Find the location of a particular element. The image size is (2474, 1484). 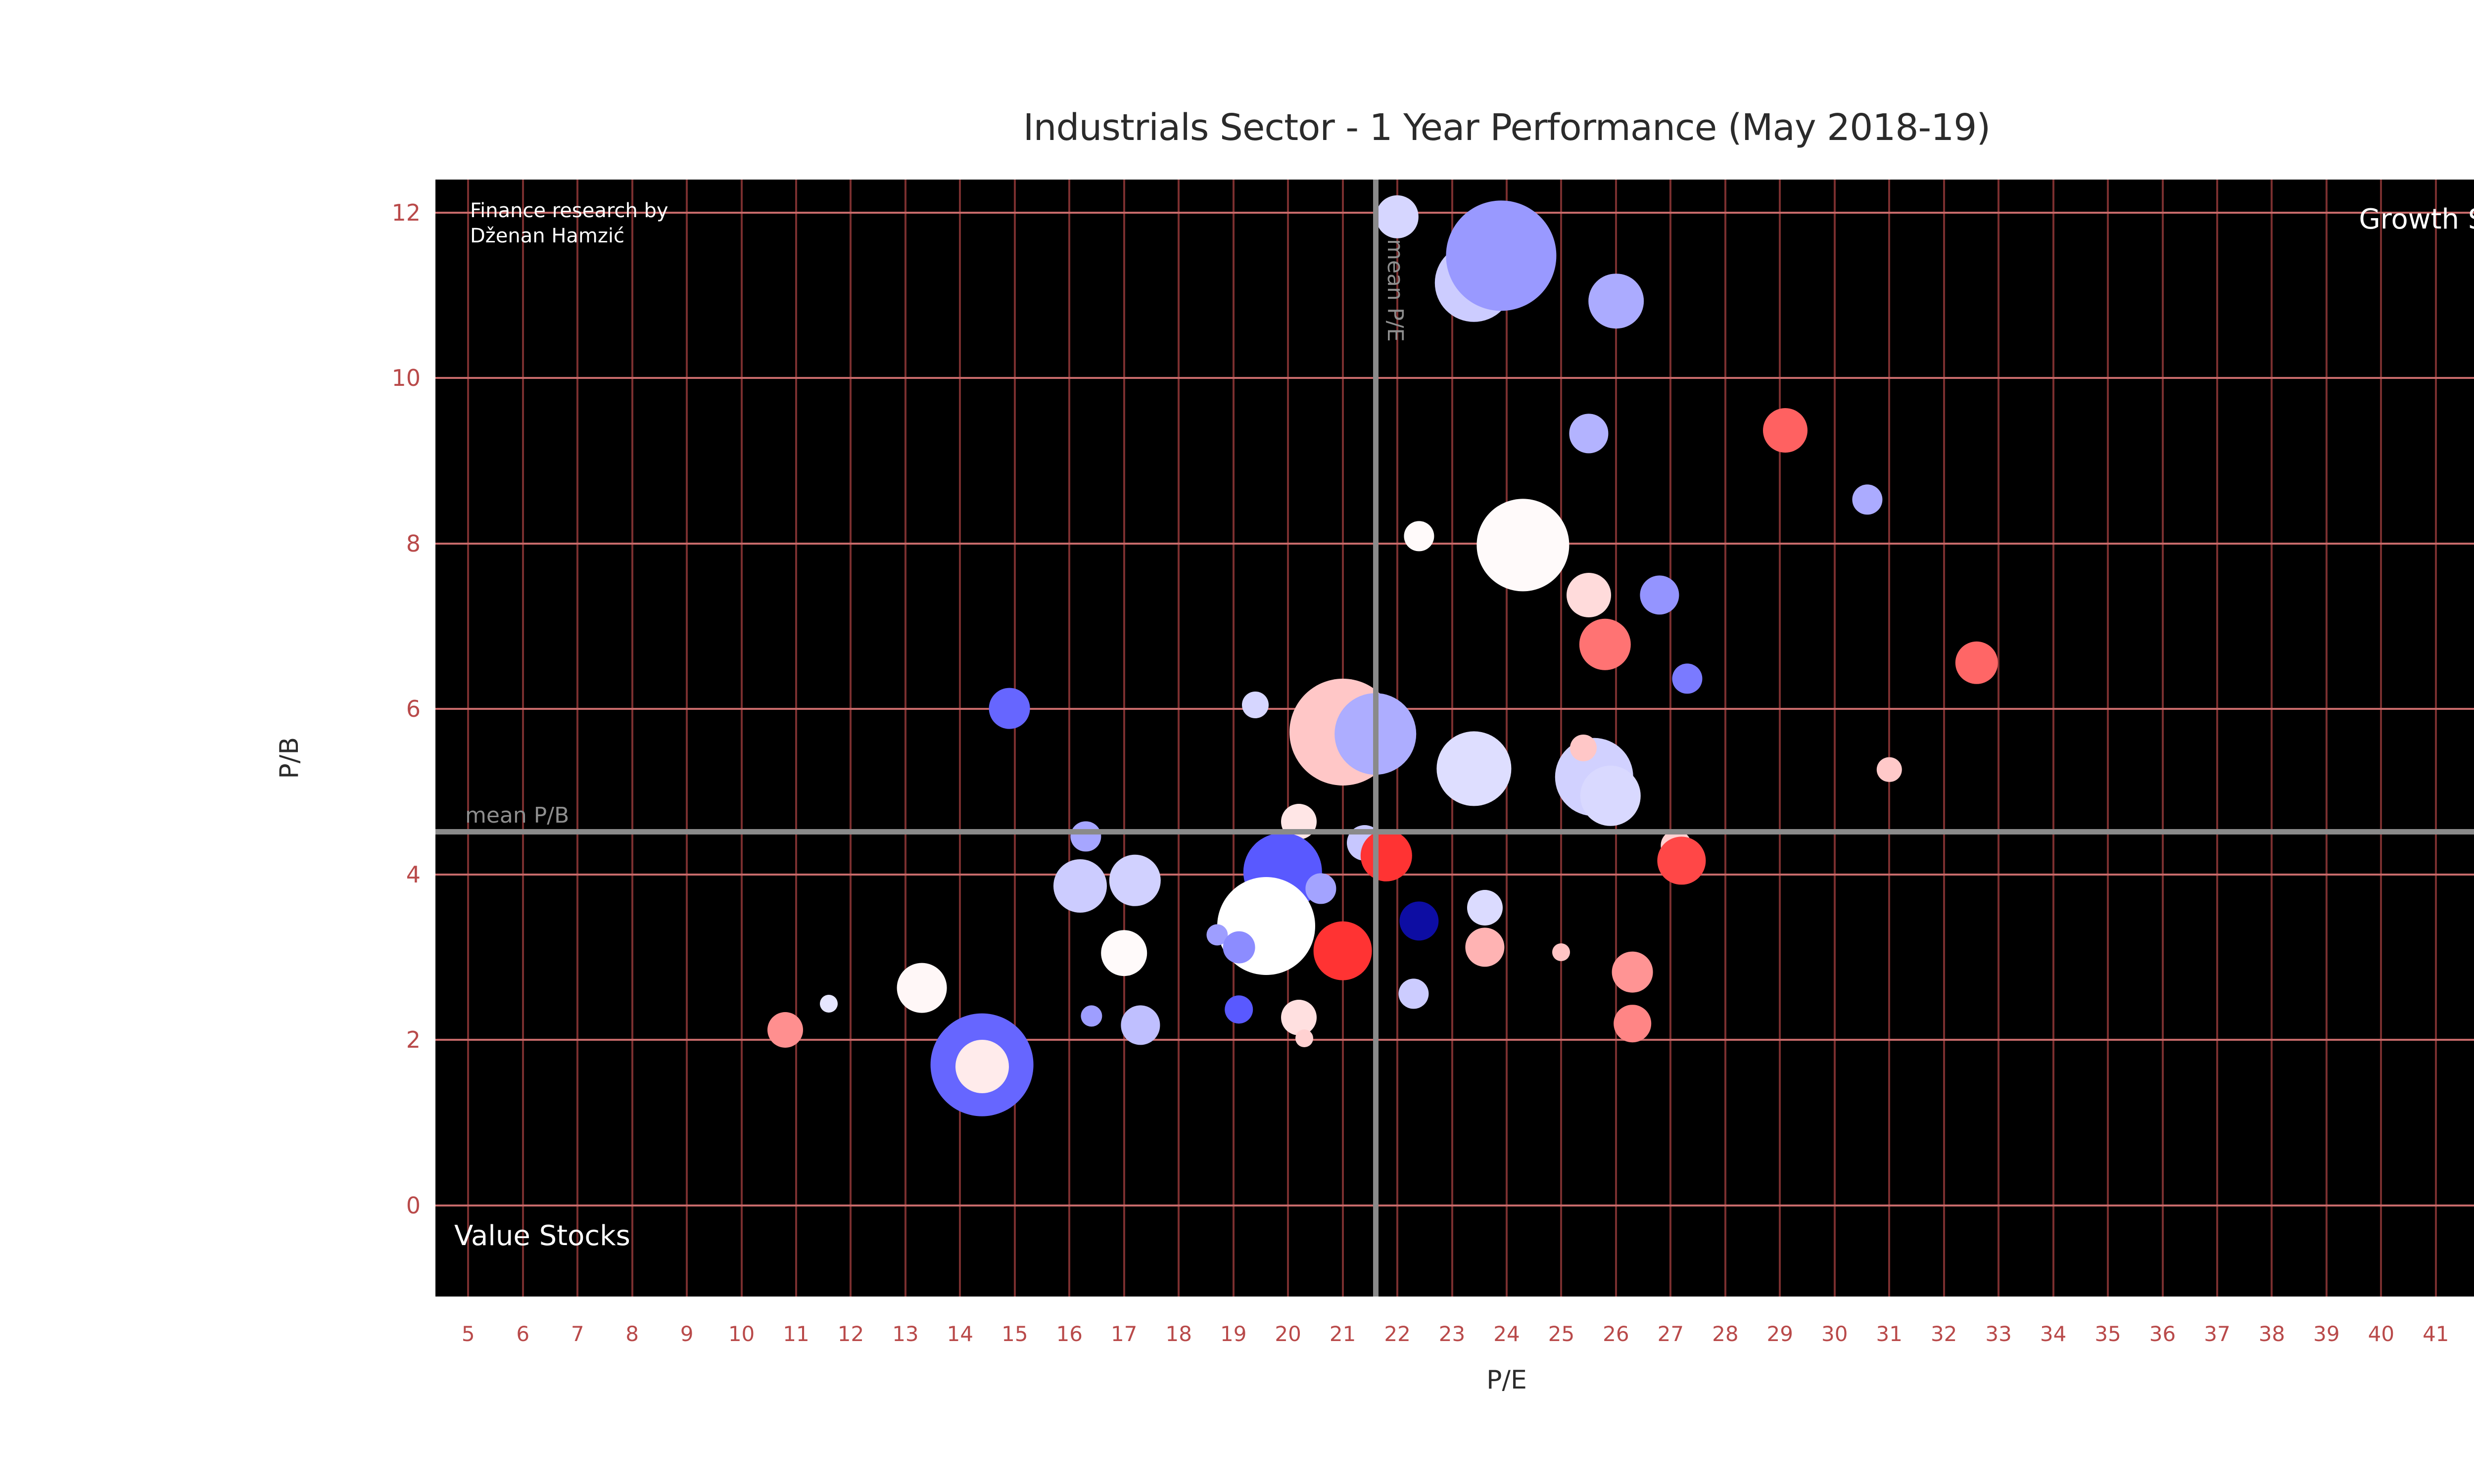

x-tick-label: 15 is located at coordinates (1014, 1334).